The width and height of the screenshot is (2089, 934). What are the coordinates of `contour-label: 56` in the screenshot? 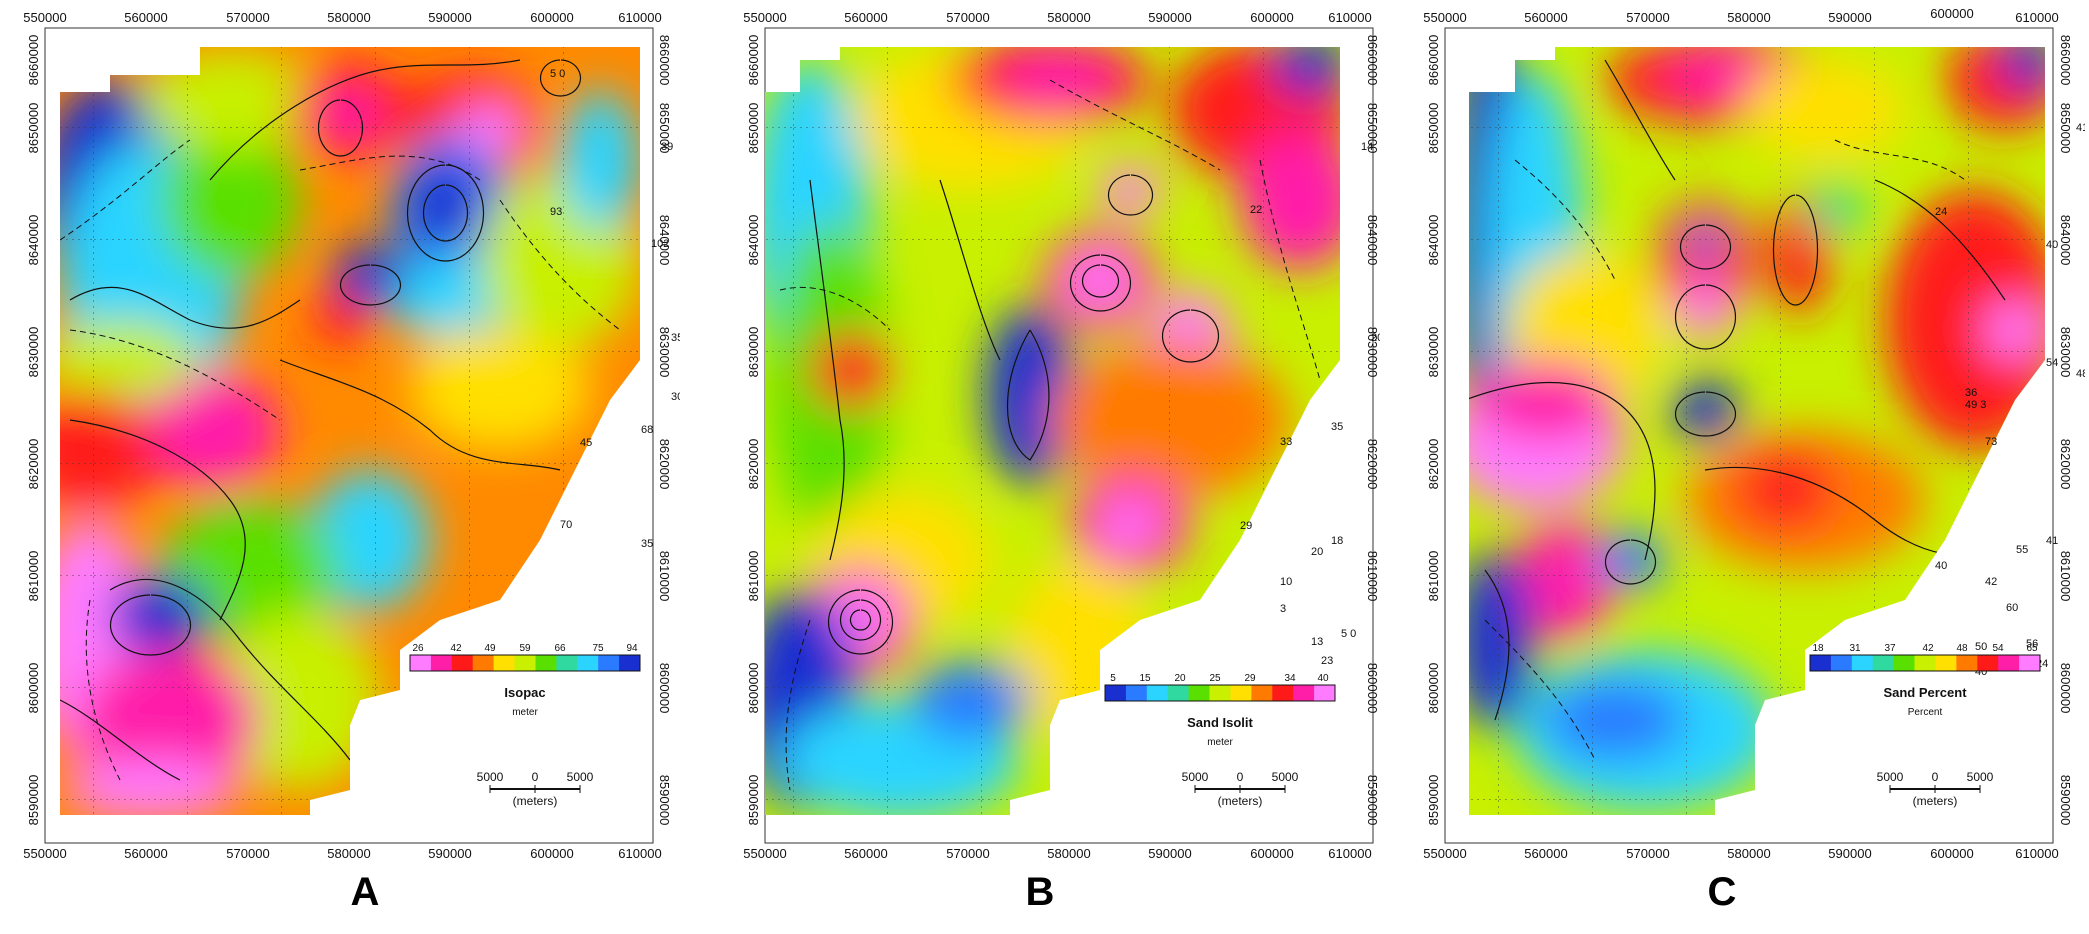 It's located at (2032, 644).